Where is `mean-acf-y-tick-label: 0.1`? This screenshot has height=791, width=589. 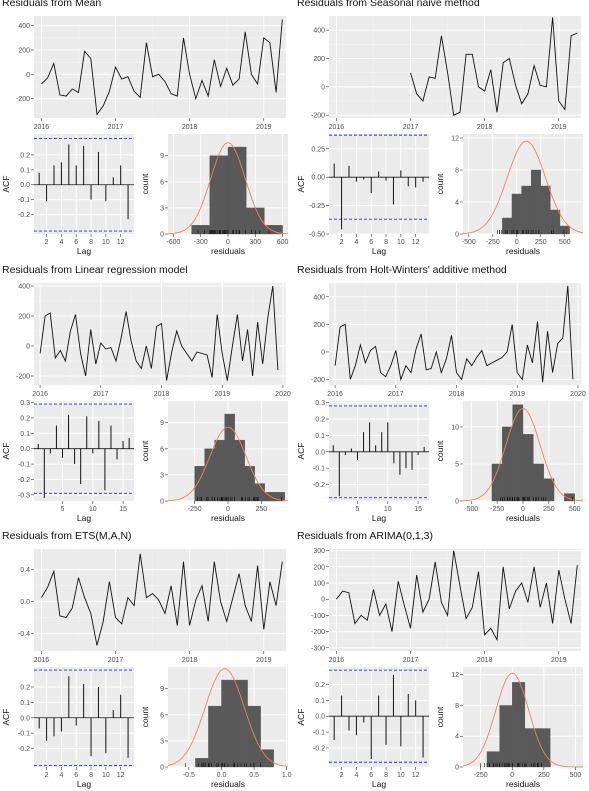
mean-acf-y-tick-label: 0.1 is located at coordinates (25, 170).